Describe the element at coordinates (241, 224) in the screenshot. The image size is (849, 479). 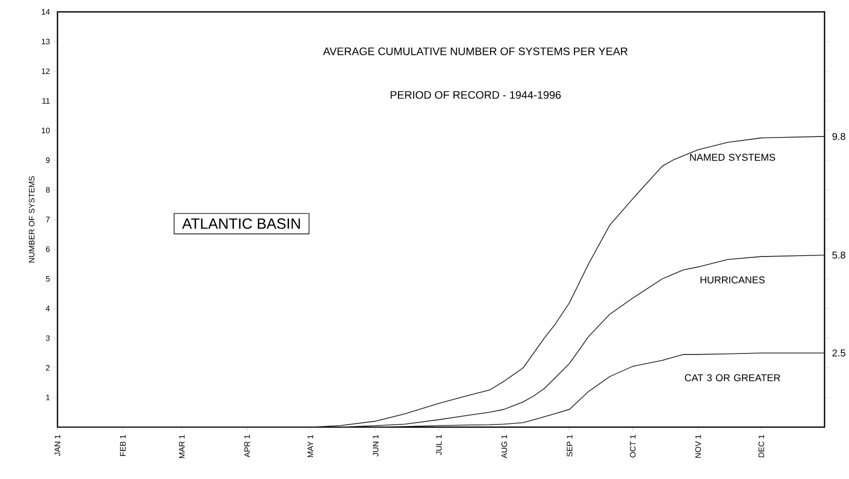
I see `annotation: ATLANTIC BASIN` at that location.